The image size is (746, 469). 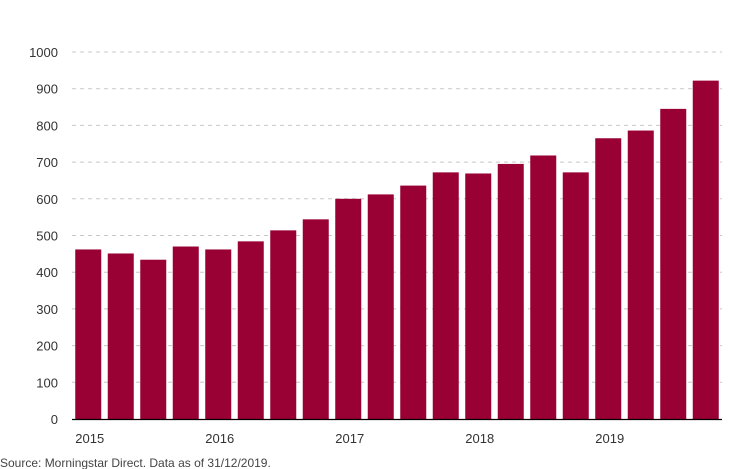 I want to click on y-tick-label: 700, so click(x=47, y=162).